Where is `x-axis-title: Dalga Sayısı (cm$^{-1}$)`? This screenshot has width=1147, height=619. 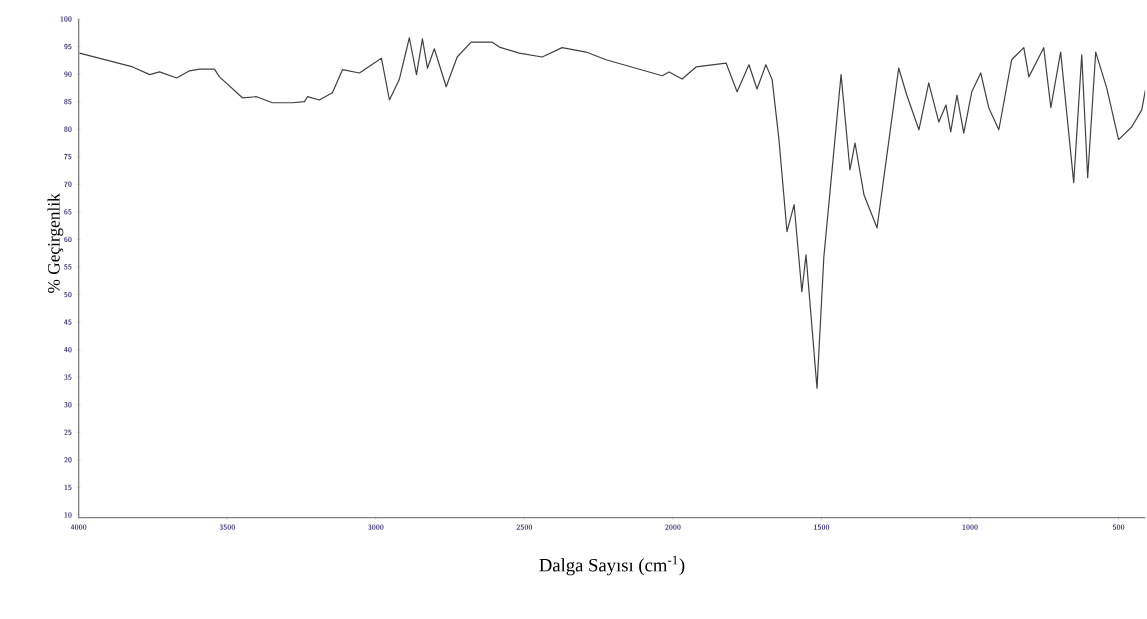
x-axis-title: Dalga Sayısı (cm$^{-1}$) is located at coordinates (612, 565).